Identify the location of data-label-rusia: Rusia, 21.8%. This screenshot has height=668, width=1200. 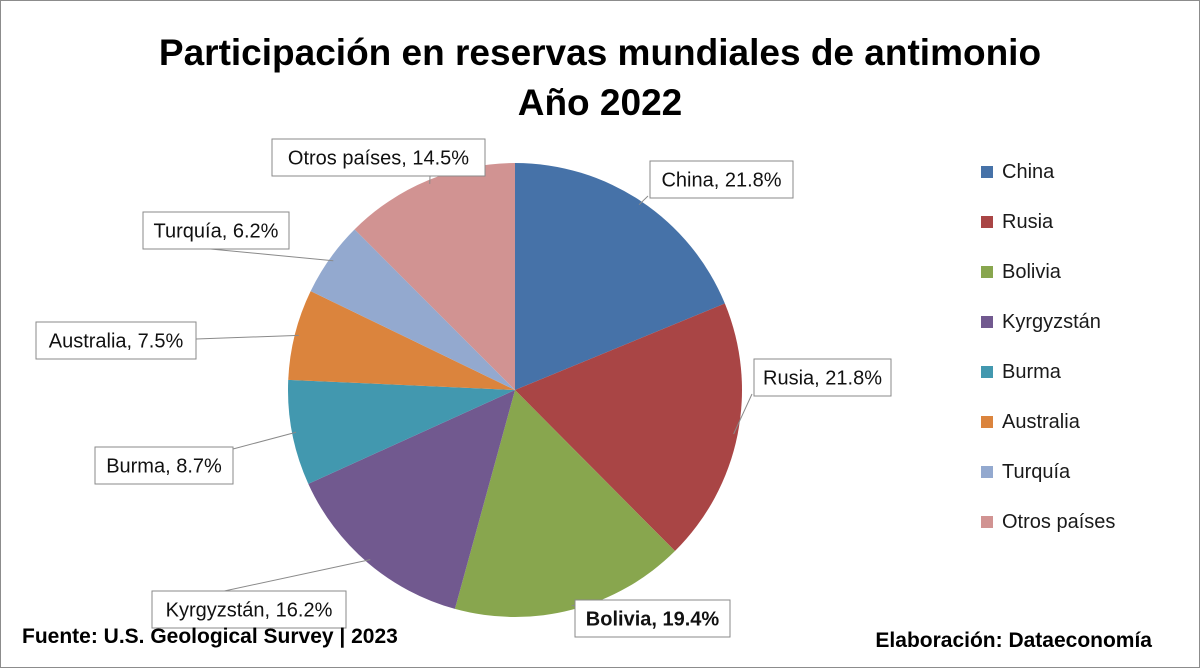
(822, 377).